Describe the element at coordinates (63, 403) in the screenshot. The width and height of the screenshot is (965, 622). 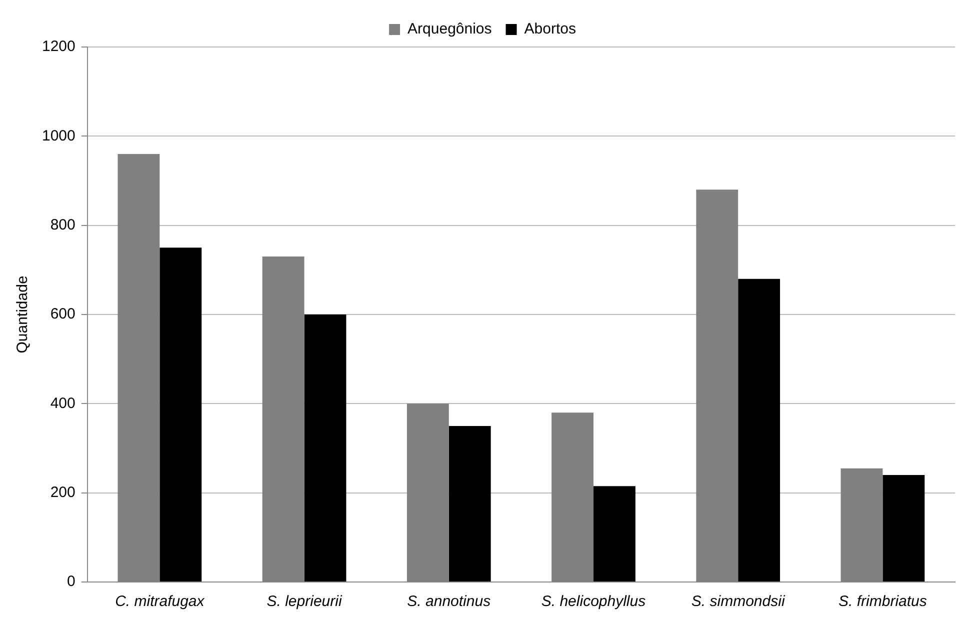
I see `y-tick-label: 400` at that location.